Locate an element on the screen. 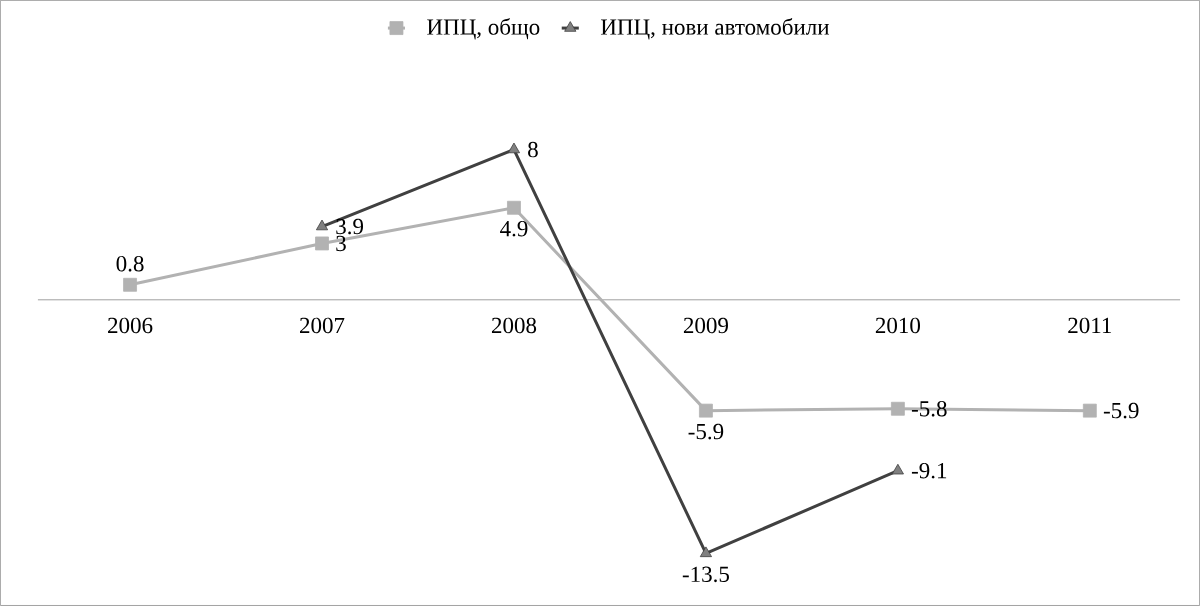 The width and height of the screenshot is (1200, 606). legend-label: ИПЦ, нови автомобили is located at coordinates (715, 29).